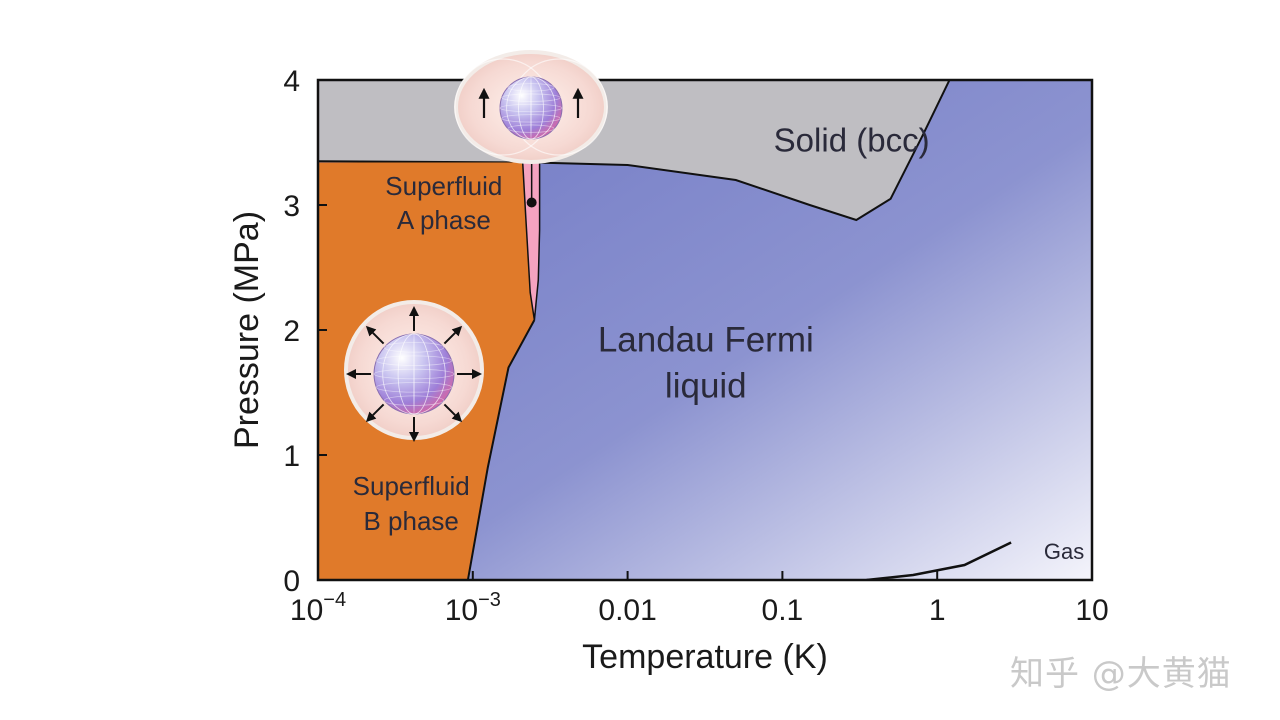 The height and width of the screenshot is (720, 1280). Describe the element at coordinates (291, 581) in the screenshot. I see `y-tick-label: 0` at that location.